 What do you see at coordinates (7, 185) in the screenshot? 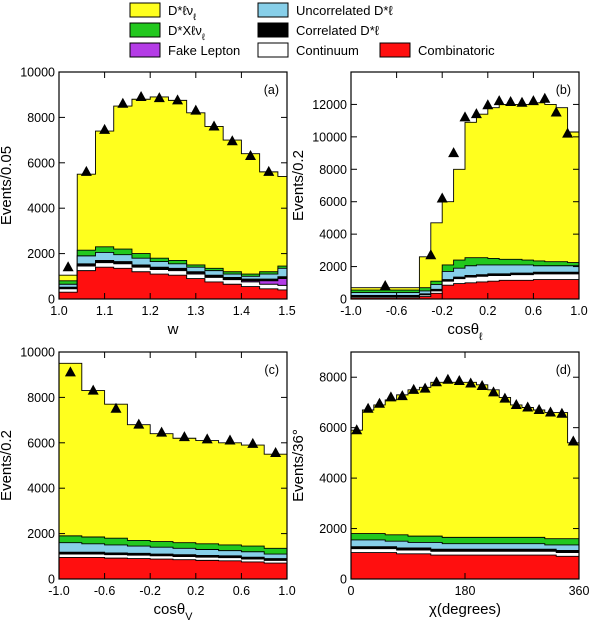
I see `y-axis-label: Events/0.05` at bounding box center [7, 185].